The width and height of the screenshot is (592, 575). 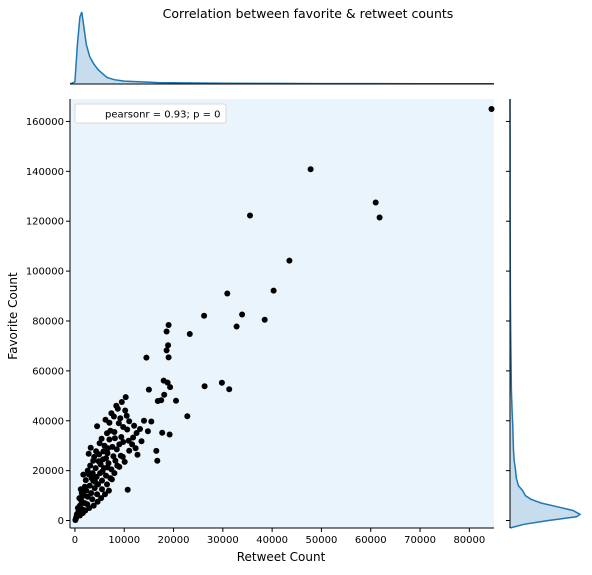 What do you see at coordinates (13, 316) in the screenshot?
I see `y-axis-label: Favorite Count` at bounding box center [13, 316].